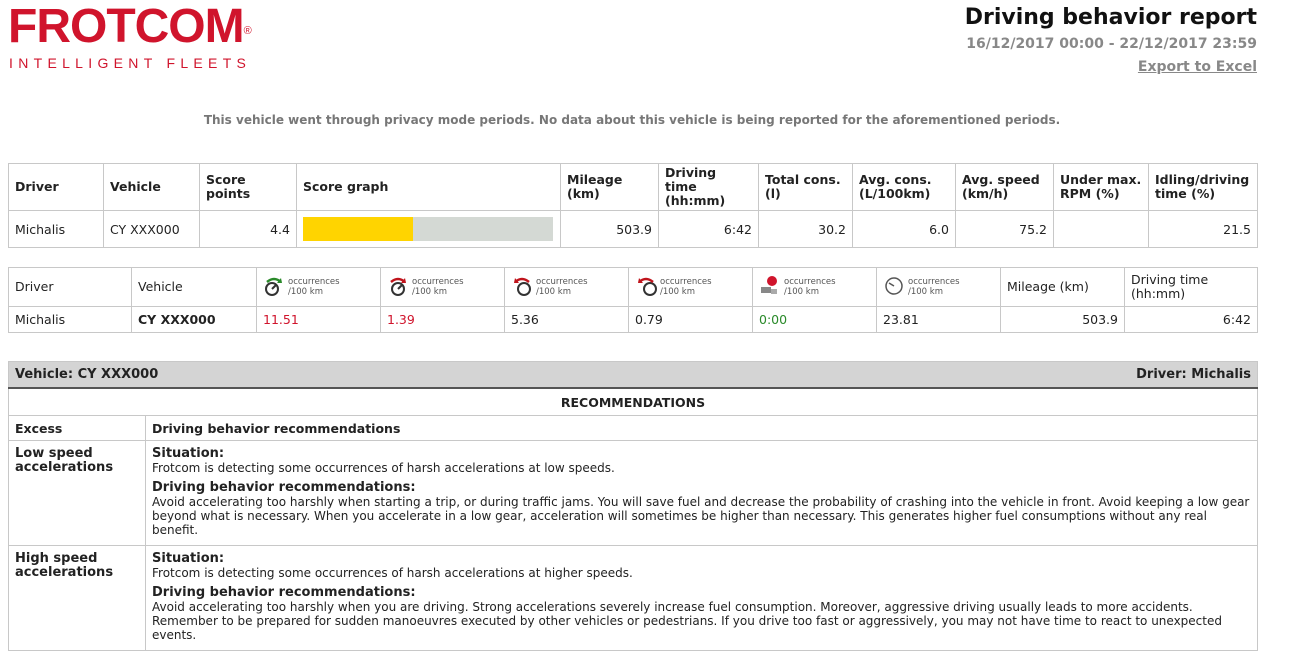 This screenshot has height=665, width=1294. What do you see at coordinates (56, 187) in the screenshot?
I see `column-header: Driver` at bounding box center [56, 187].